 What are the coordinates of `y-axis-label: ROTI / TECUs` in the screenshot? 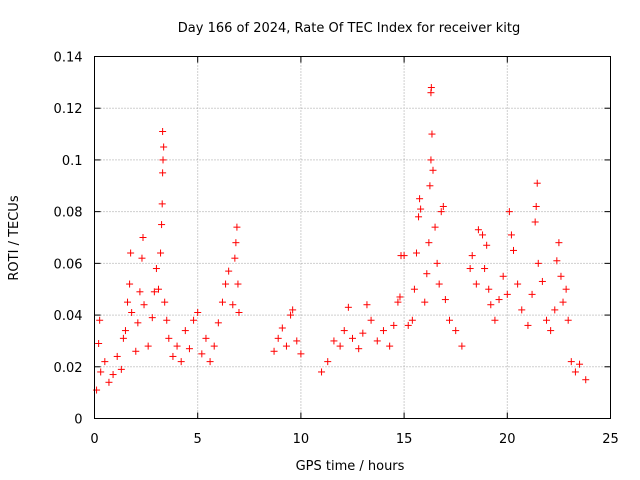 It's located at (14, 237).